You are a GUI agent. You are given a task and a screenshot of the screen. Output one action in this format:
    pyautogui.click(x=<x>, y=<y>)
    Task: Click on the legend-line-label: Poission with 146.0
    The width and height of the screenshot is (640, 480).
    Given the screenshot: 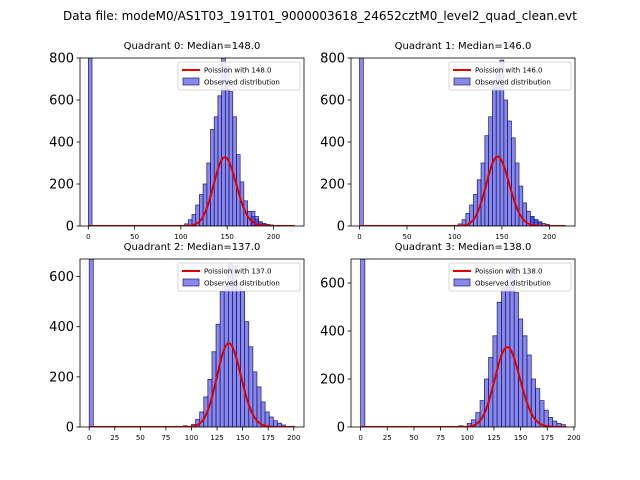 What is the action you would take?
    pyautogui.click(x=509, y=71)
    